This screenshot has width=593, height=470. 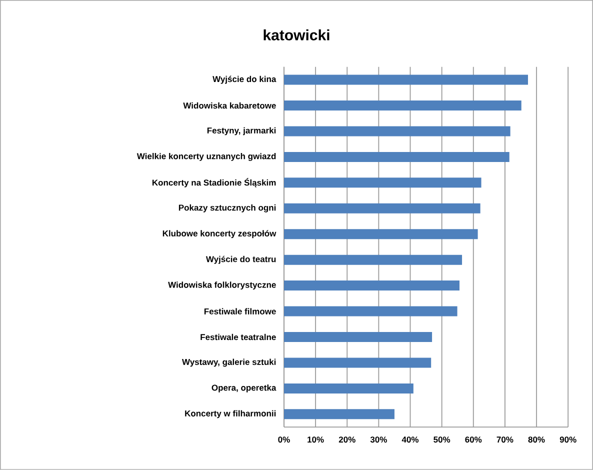 I want to click on x-tick-label: 20%, so click(x=347, y=439).